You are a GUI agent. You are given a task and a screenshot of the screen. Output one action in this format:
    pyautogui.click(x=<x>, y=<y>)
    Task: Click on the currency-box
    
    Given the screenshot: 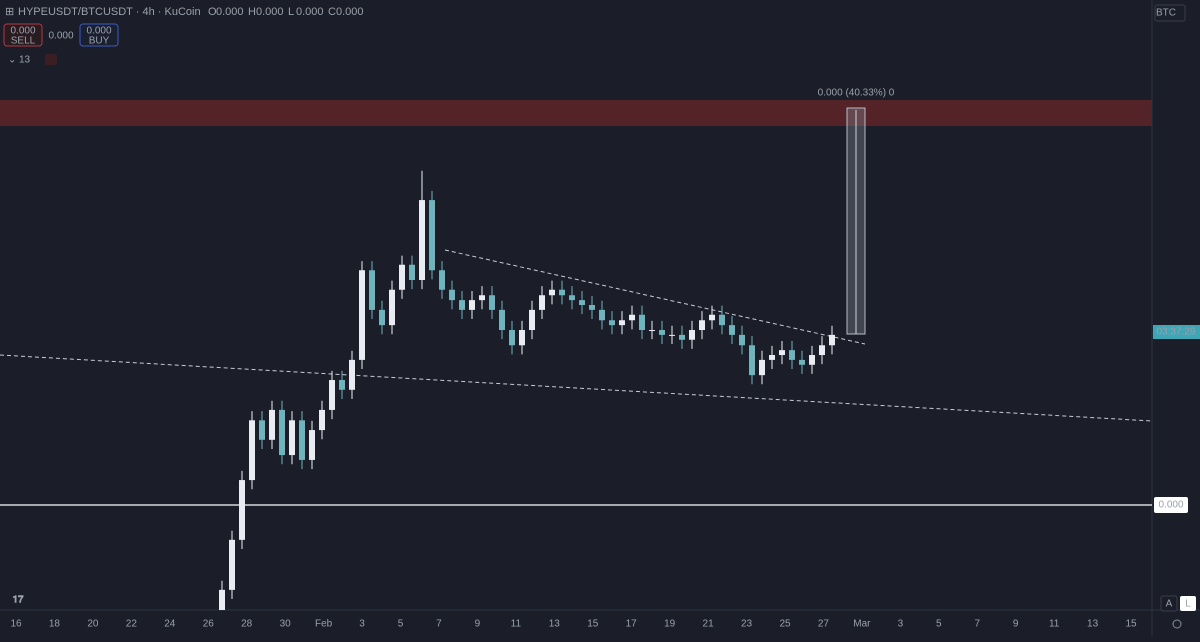 What is the action you would take?
    pyautogui.click(x=1170, y=13)
    